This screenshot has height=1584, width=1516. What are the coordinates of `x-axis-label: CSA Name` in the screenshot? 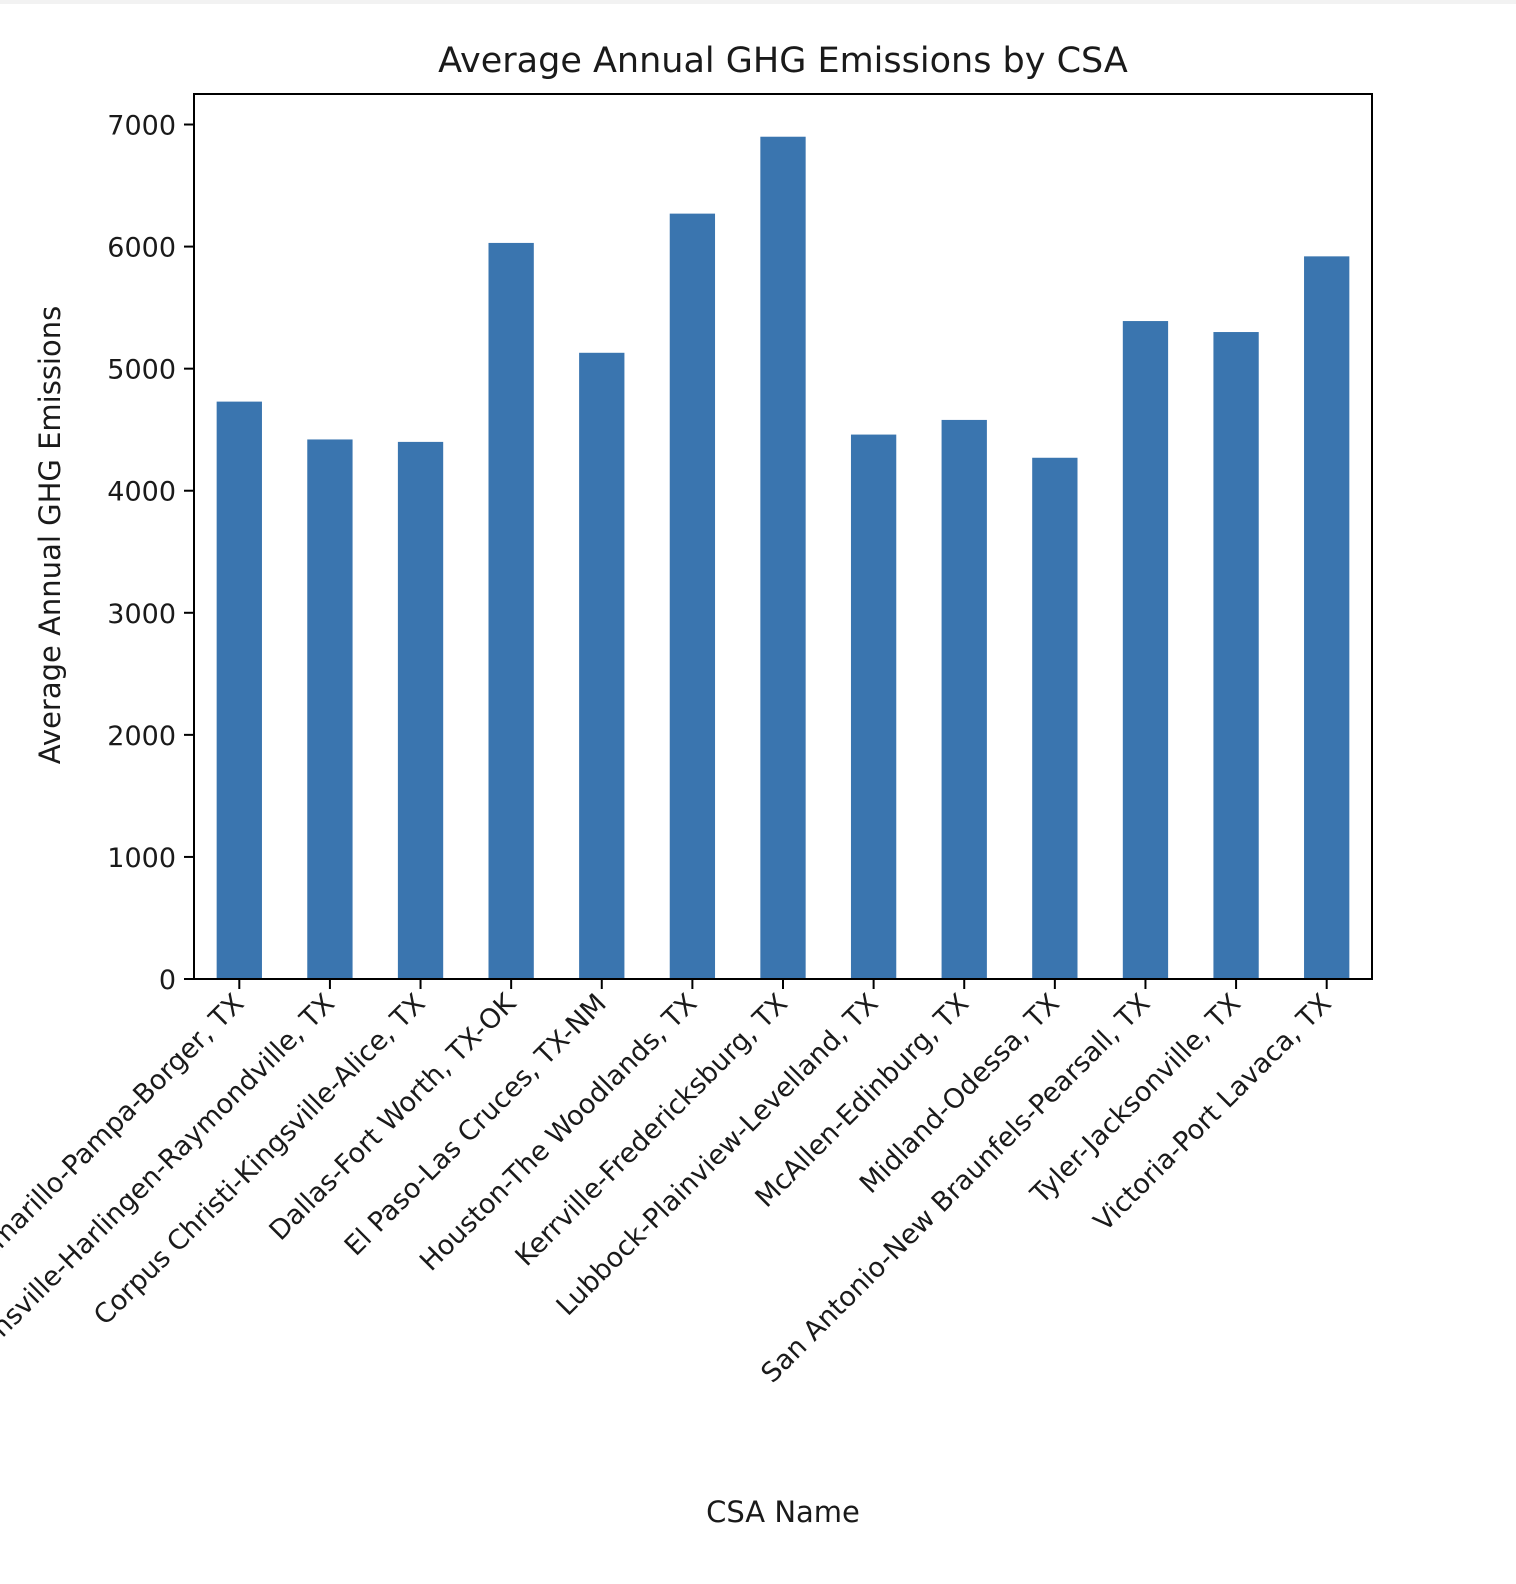 It's located at (783, 1512).